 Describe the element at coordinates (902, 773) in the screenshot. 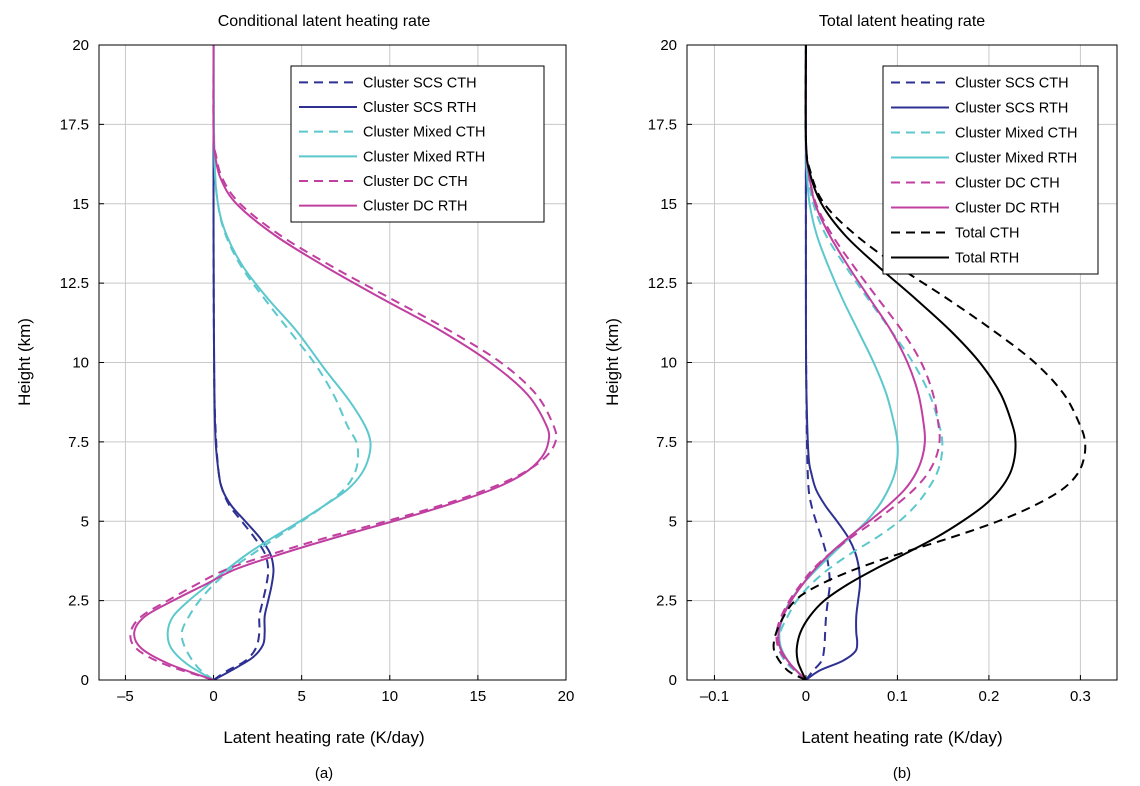

I see `panel-label-b: (b)` at that location.